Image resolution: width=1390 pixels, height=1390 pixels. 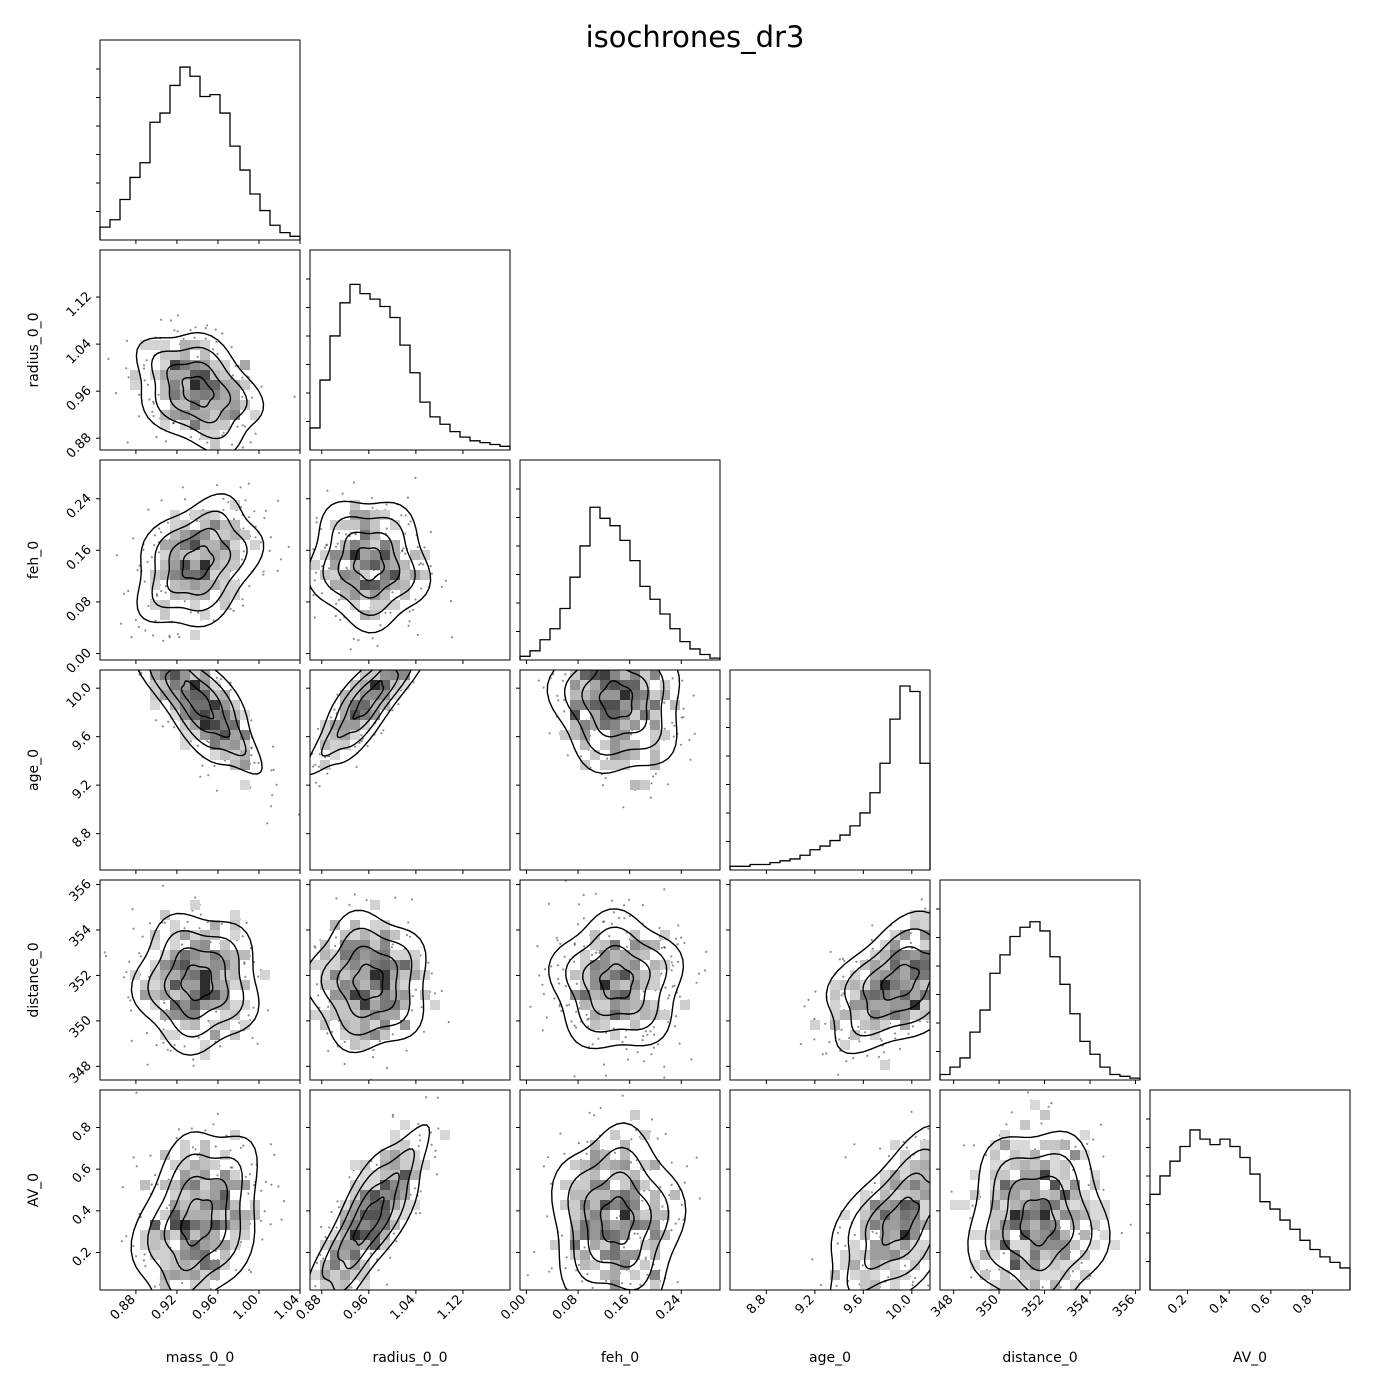 I want to click on y-tick-label-radius_0_0: 0.96, so click(x=79, y=398).